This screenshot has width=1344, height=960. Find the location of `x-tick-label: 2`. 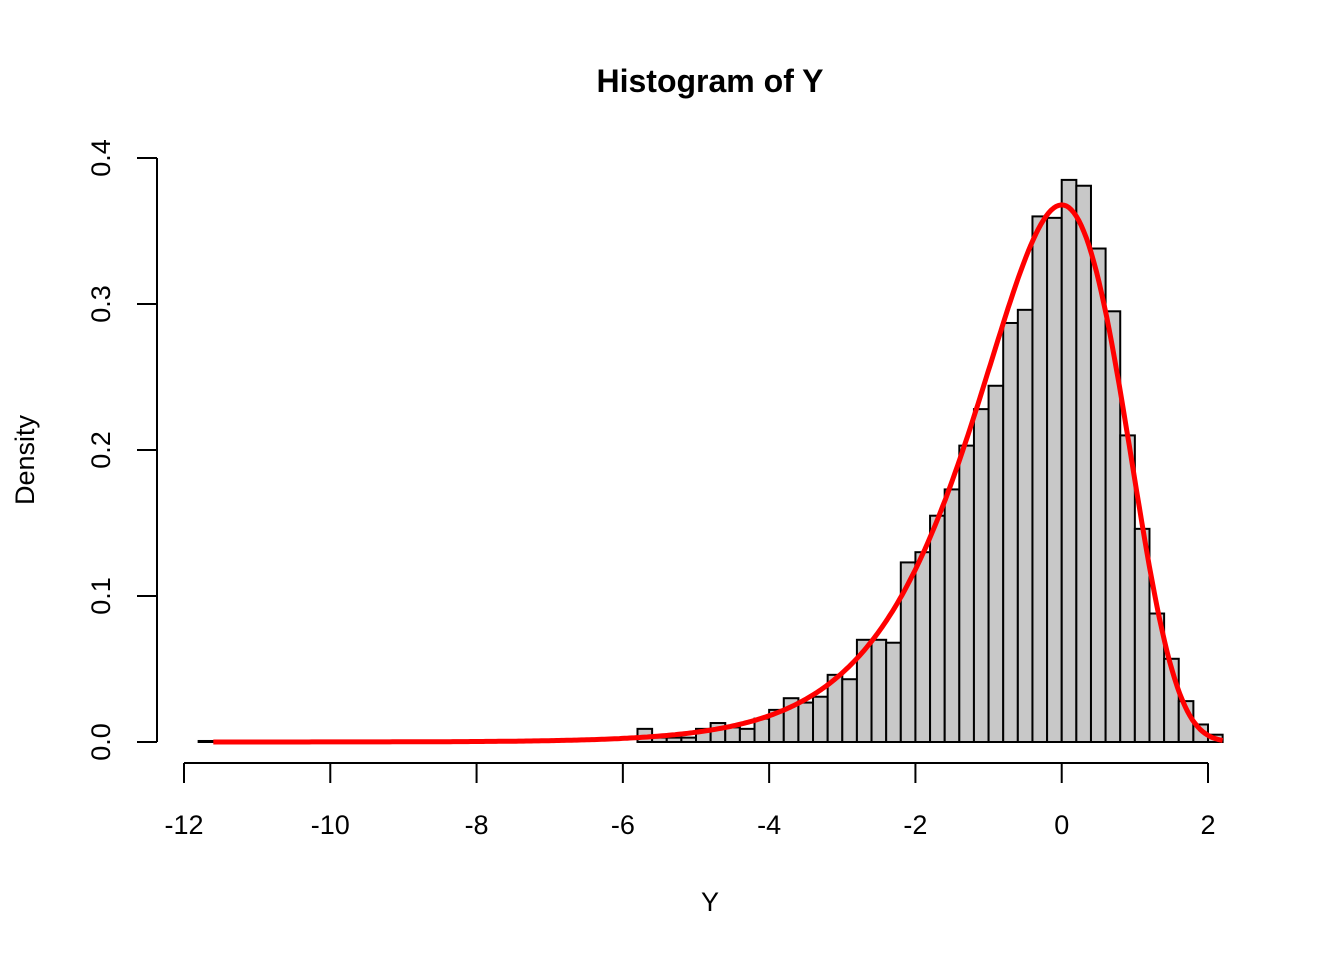

x-tick-label: 2 is located at coordinates (1207, 825).